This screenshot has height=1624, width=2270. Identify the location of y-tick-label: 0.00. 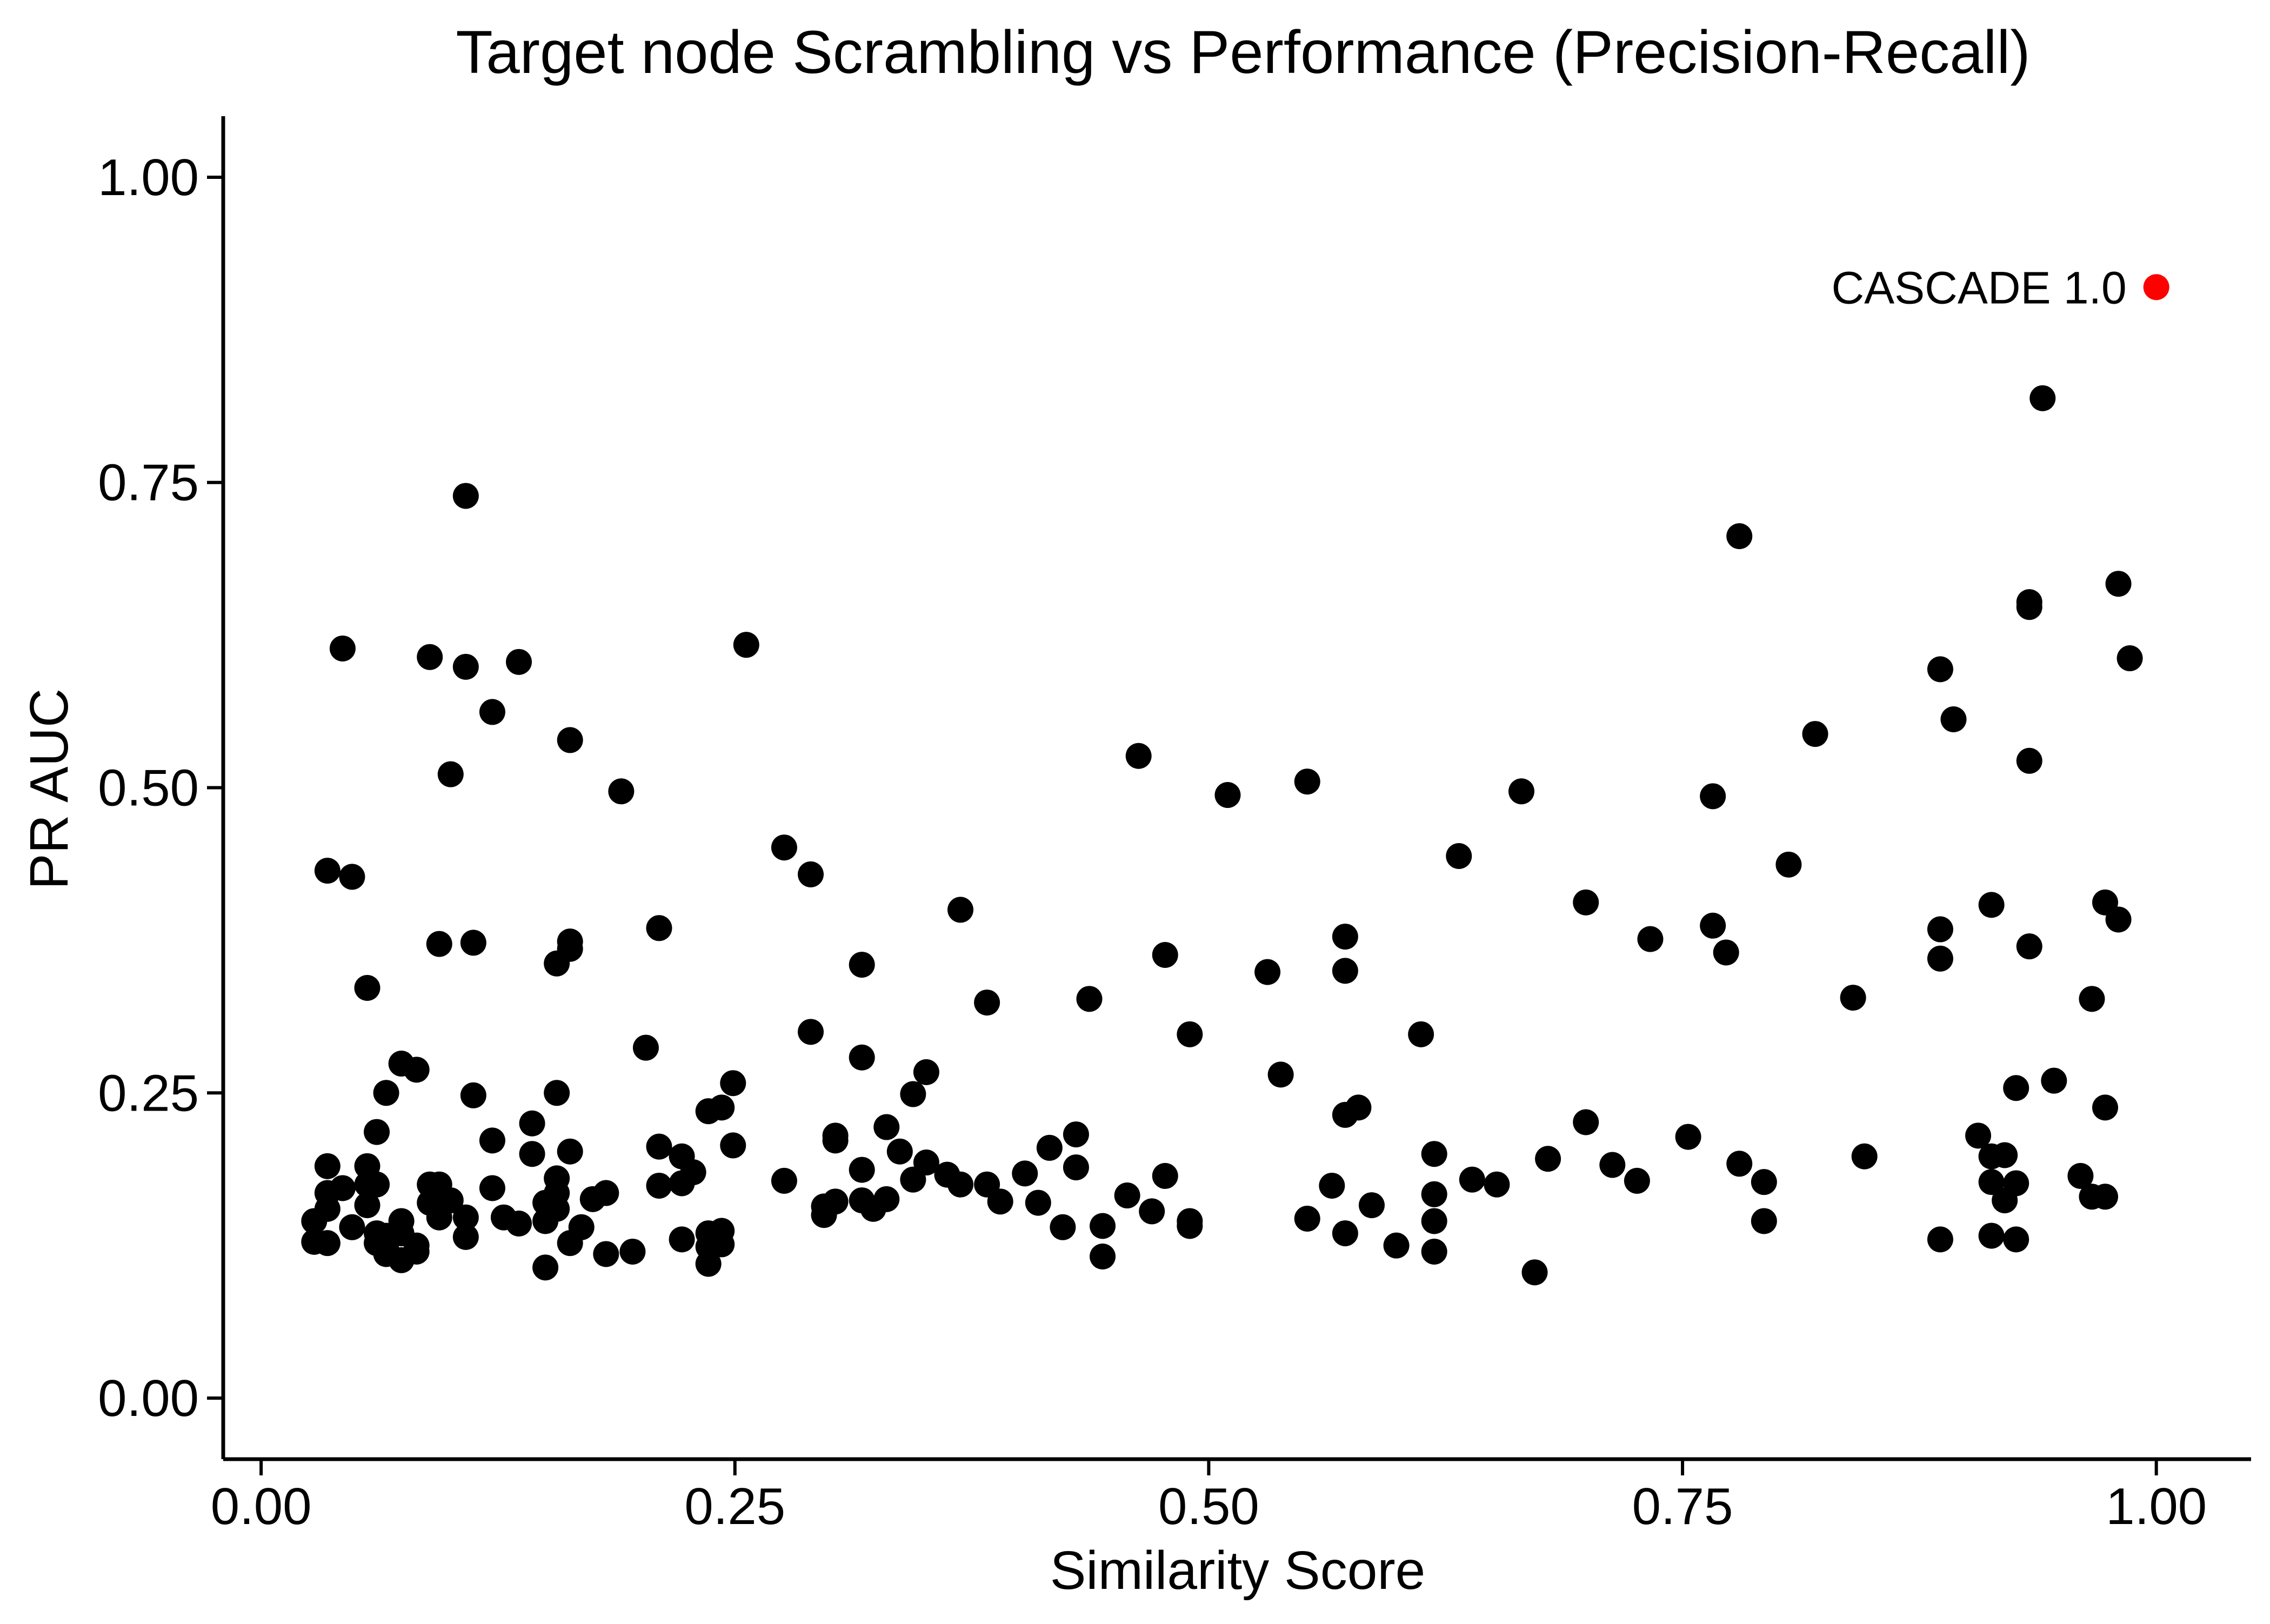
(148, 1398).